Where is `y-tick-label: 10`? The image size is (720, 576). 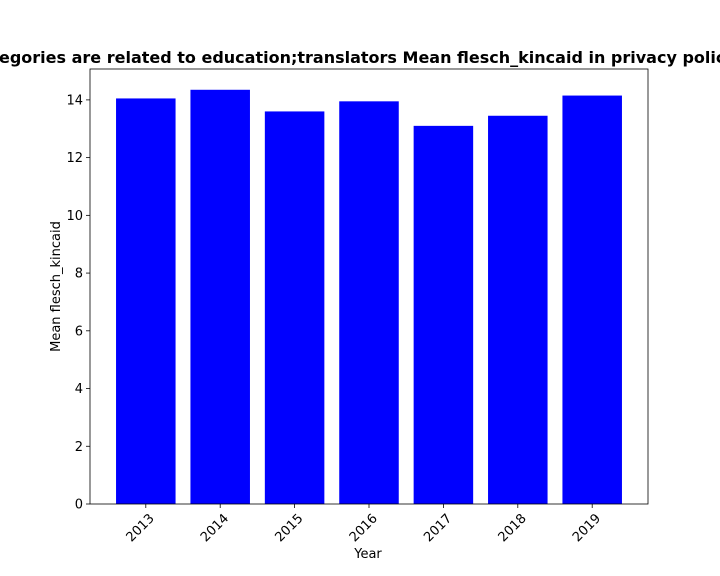
y-tick-label: 10 is located at coordinates (74, 216).